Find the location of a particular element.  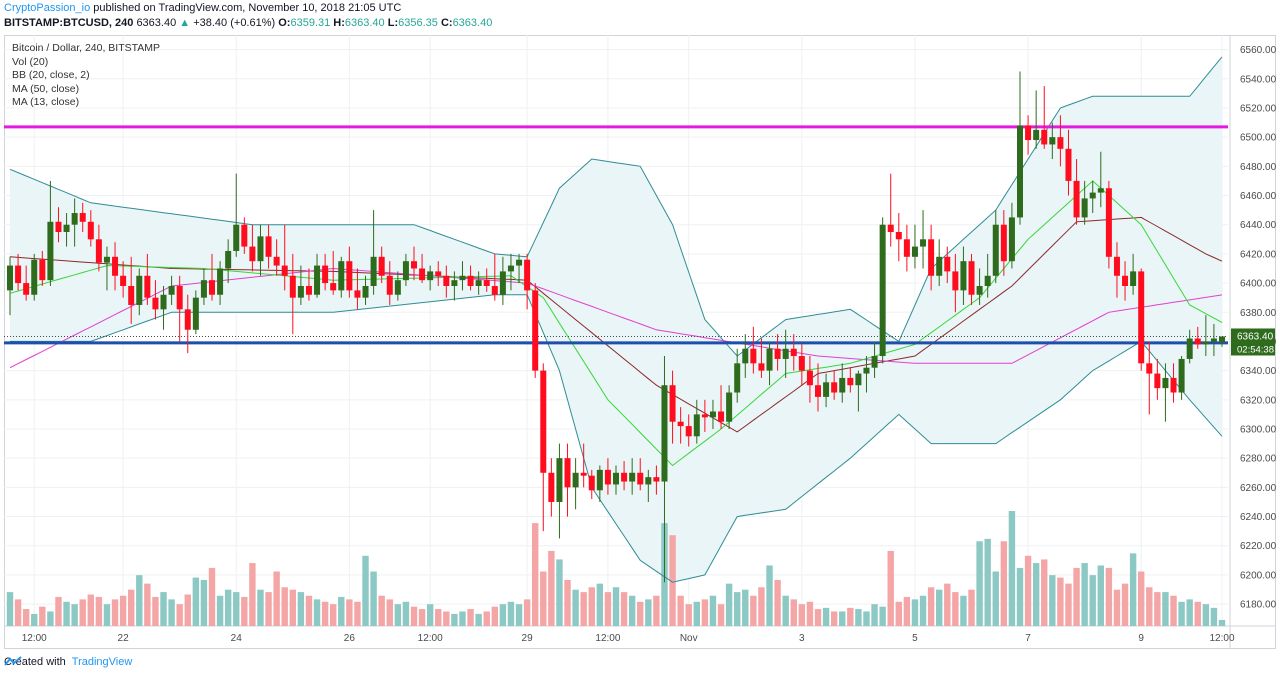

tradingview-brand: TradingView is located at coordinates (68, 662).